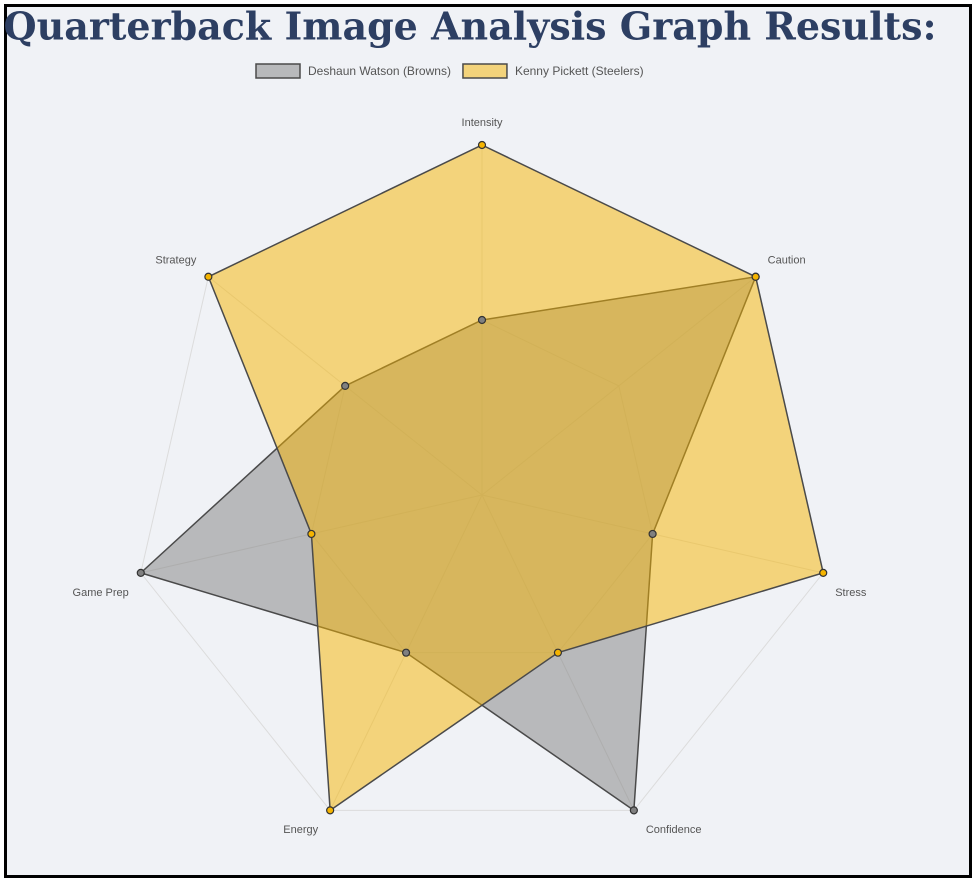  What do you see at coordinates (674, 830) in the screenshot?
I see `axis-label: Confidence` at bounding box center [674, 830].